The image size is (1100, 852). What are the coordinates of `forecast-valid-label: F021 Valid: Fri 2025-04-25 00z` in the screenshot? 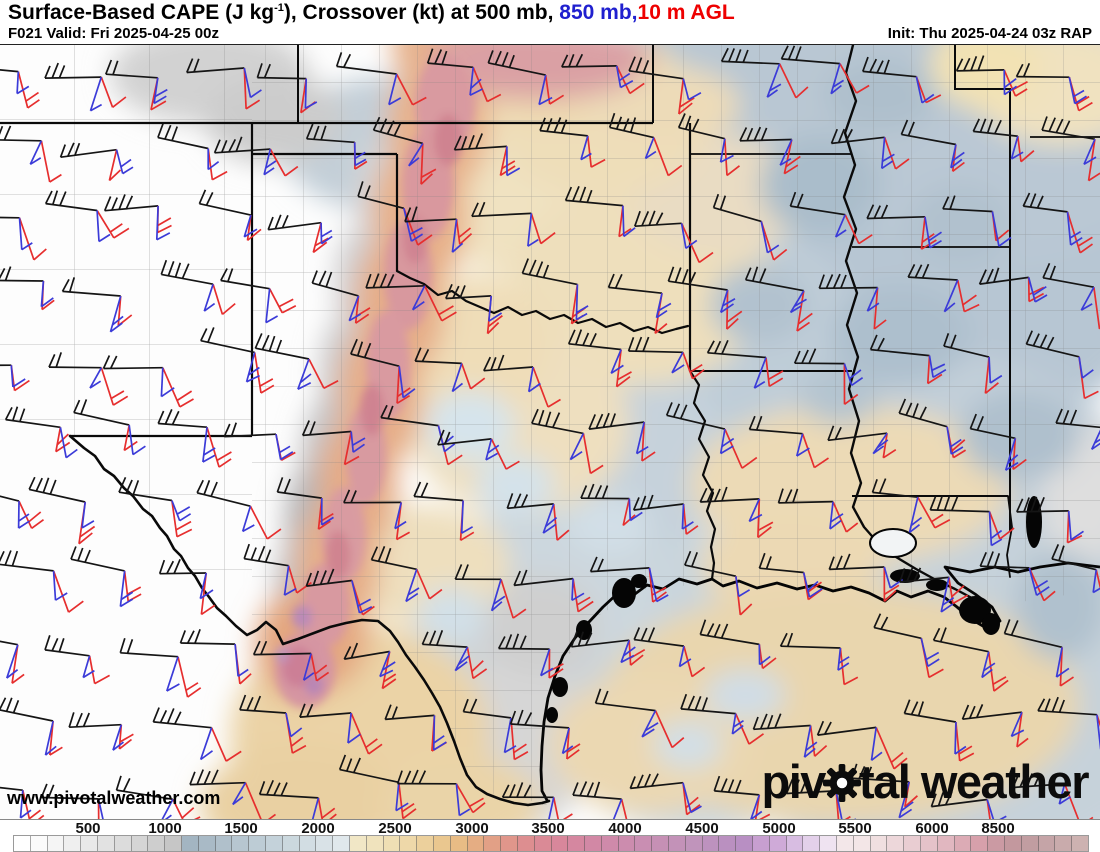 It's located at (113, 33).